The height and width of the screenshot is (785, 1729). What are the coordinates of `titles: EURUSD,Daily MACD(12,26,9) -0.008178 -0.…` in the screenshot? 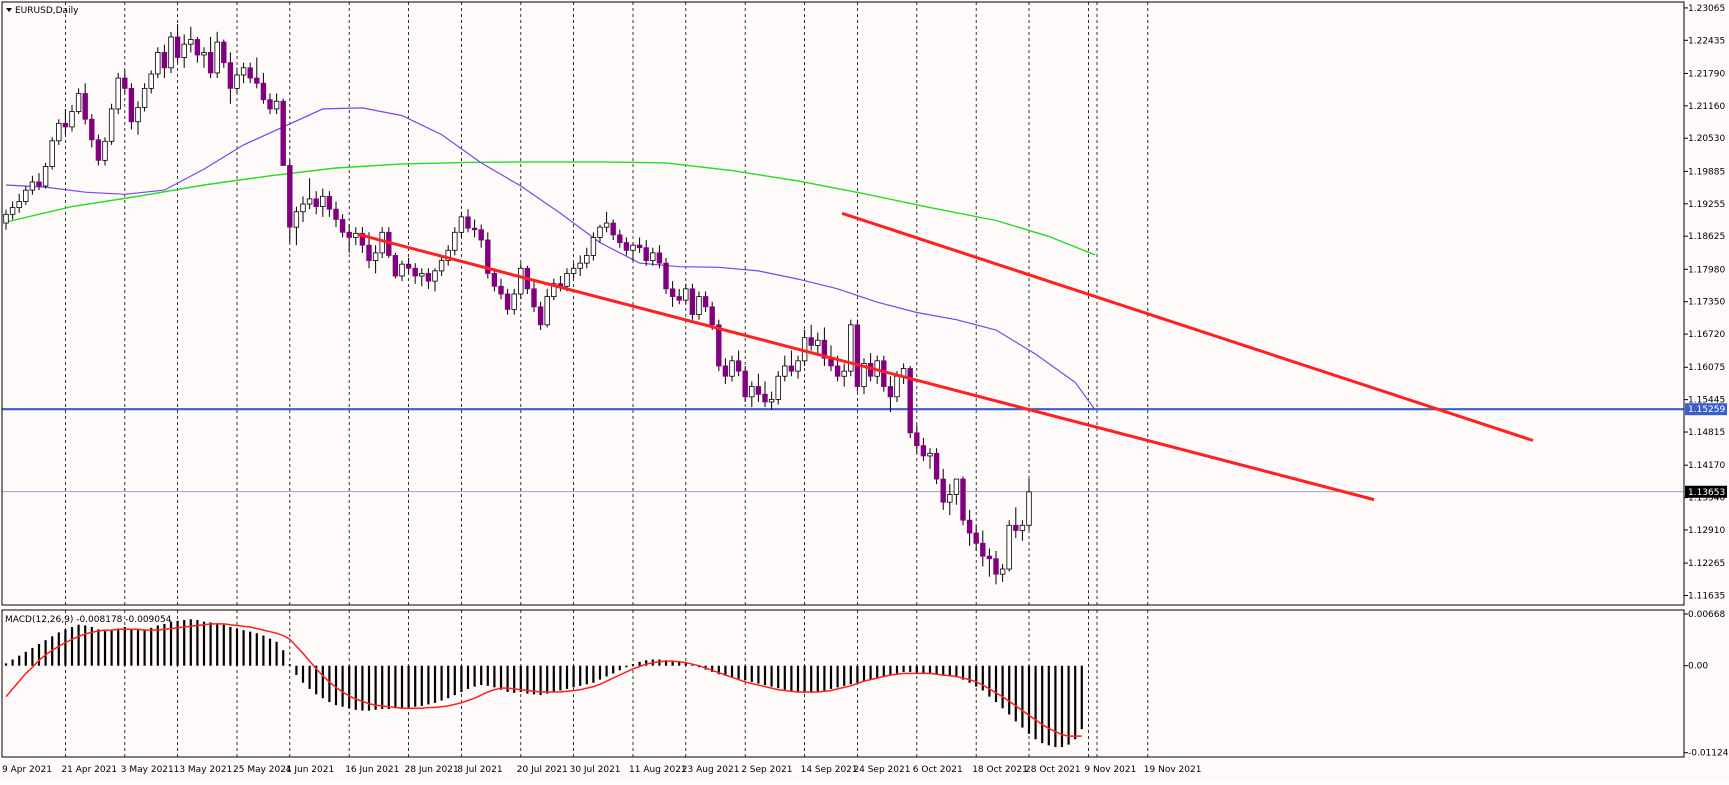 It's located at (88, 315).